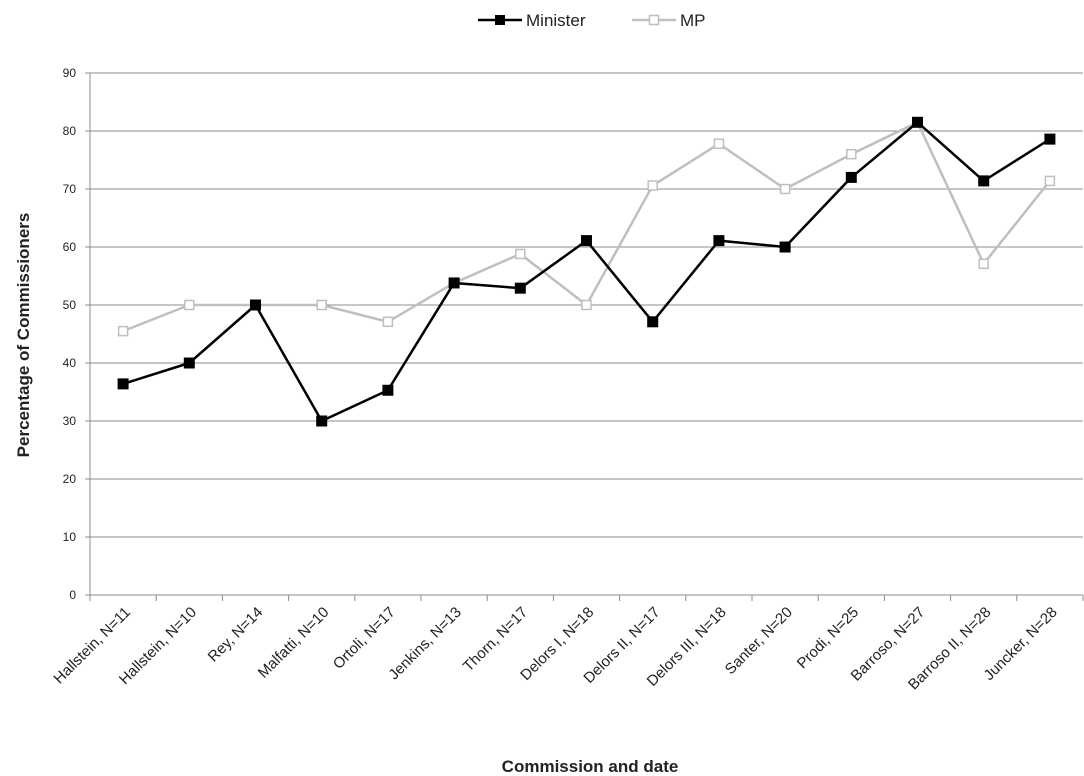 The height and width of the screenshot is (776, 1084). I want to click on y-tick-label: 70, so click(70, 189).